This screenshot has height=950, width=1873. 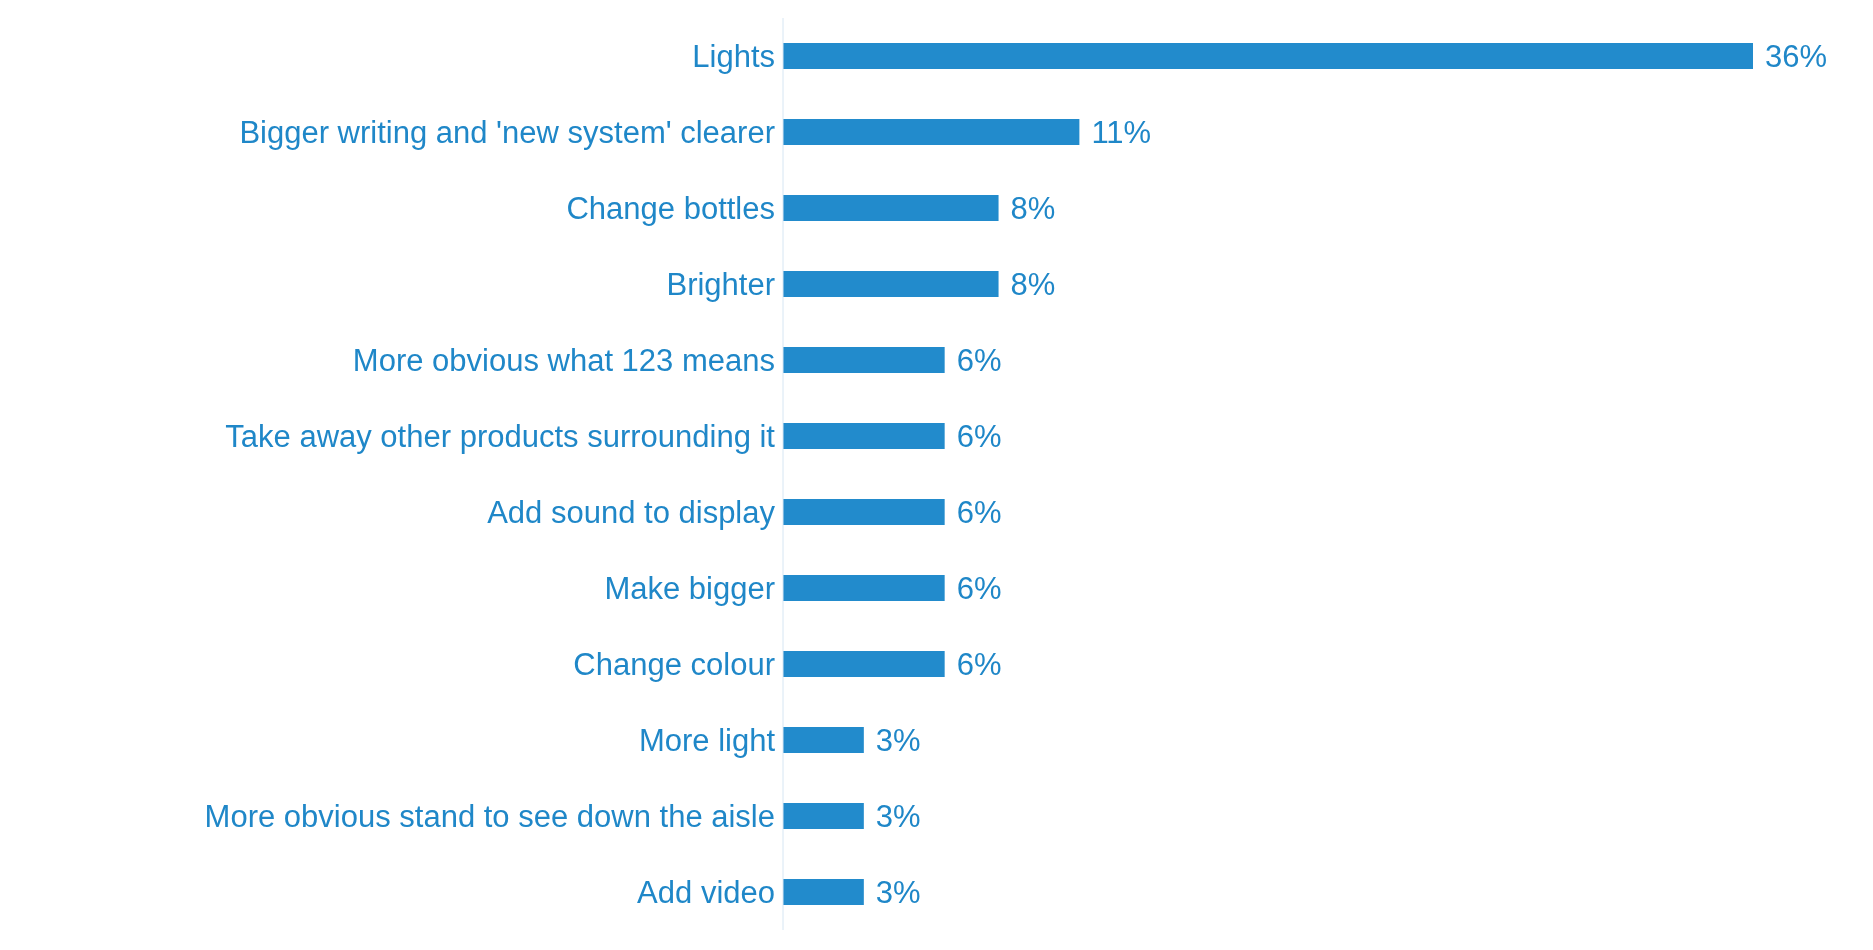 I want to click on y-tick-label: Change colour, so click(x=674, y=665).